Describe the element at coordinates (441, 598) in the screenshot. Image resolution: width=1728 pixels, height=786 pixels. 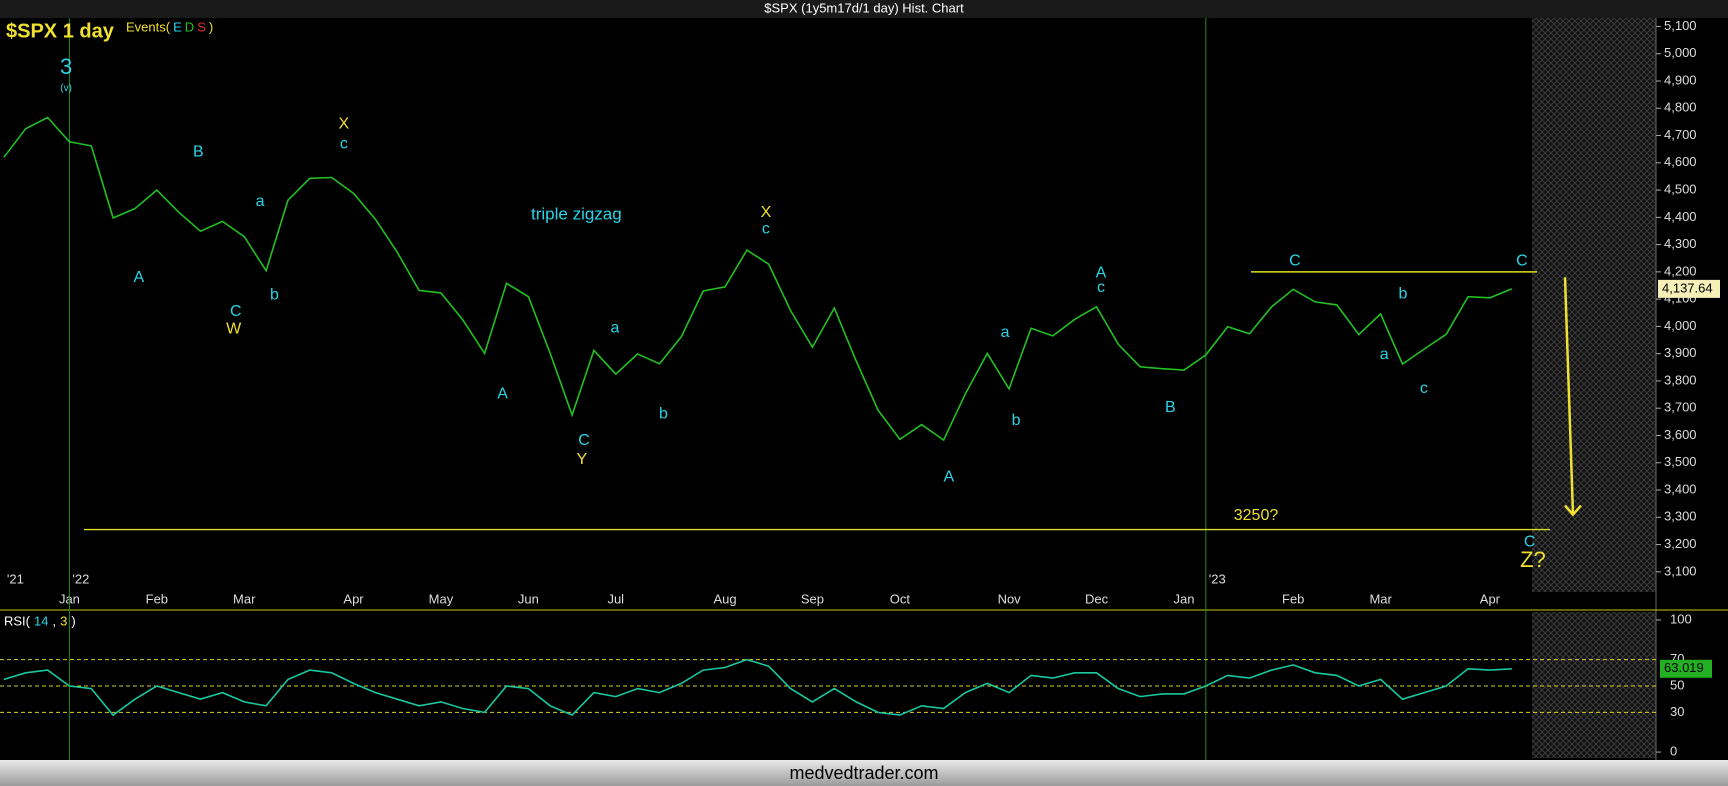
I see `x-tick-label: May` at that location.